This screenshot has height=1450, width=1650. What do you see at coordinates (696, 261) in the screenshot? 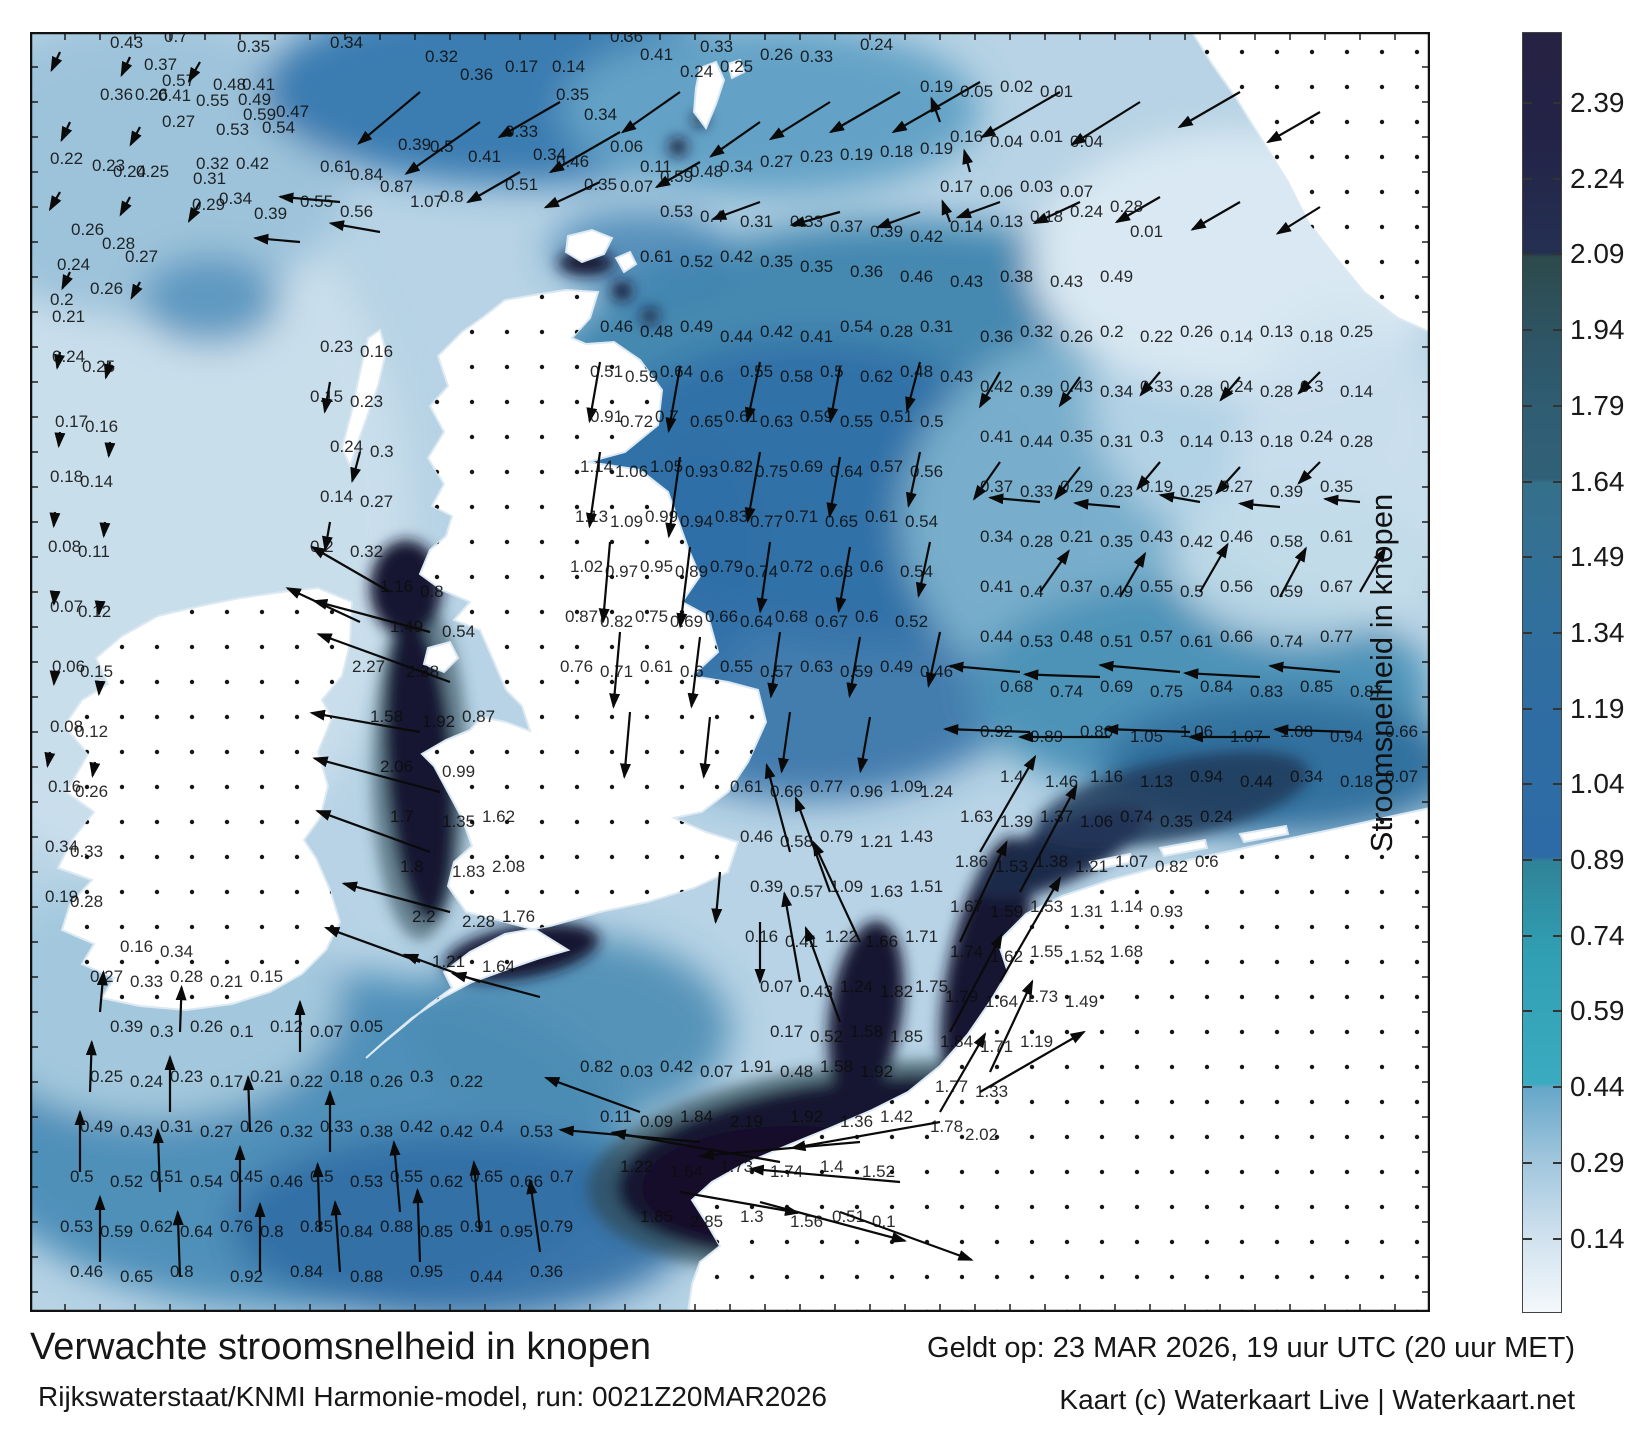
I see `speed-value: 0.52` at bounding box center [696, 261].